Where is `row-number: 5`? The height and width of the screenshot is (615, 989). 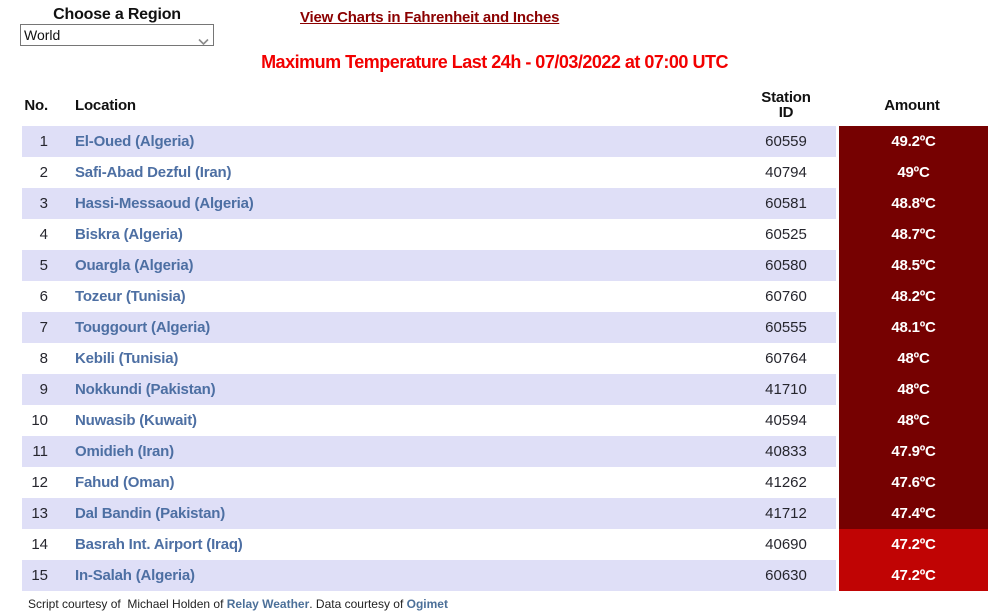
row-number: 5 is located at coordinates (35, 265).